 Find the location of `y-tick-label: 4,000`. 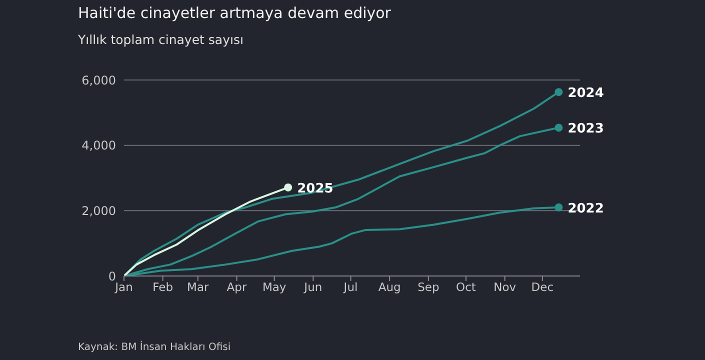

y-tick-label: 4,000 is located at coordinates (99, 145).